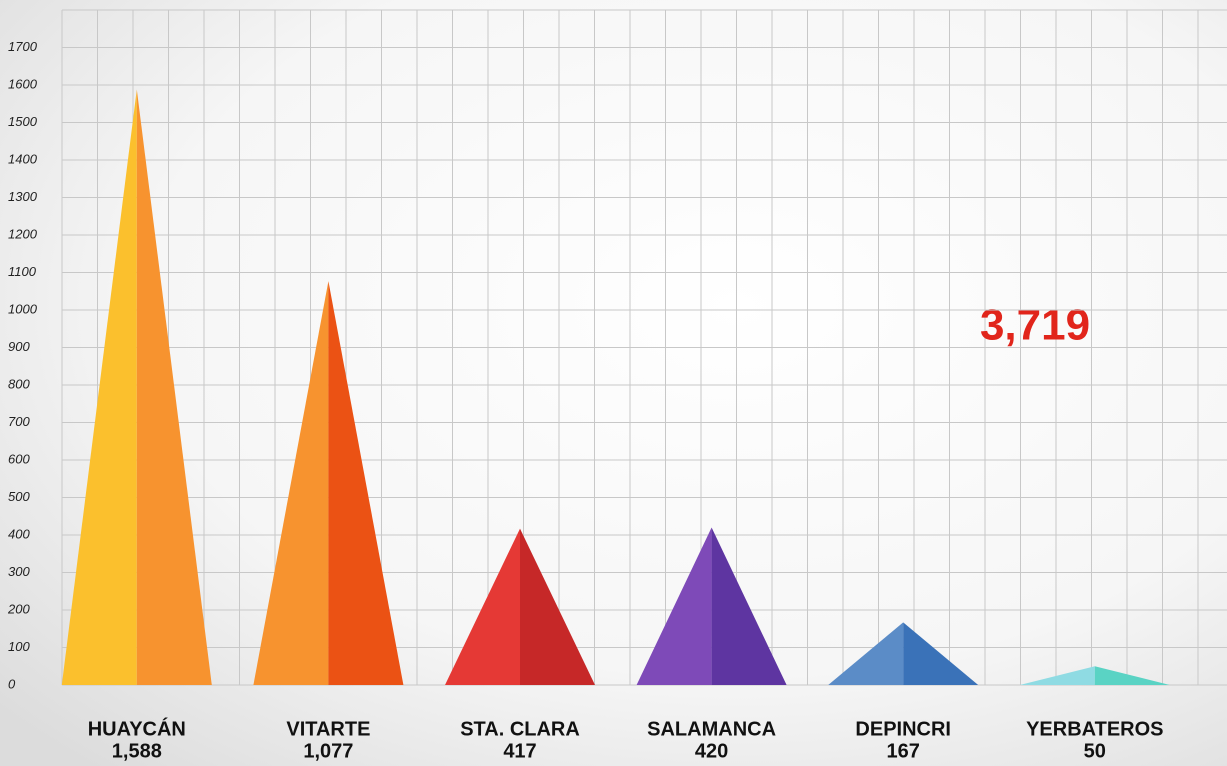 The image size is (1227, 766). What do you see at coordinates (711, 751) in the screenshot?
I see `value-label: 420` at bounding box center [711, 751].